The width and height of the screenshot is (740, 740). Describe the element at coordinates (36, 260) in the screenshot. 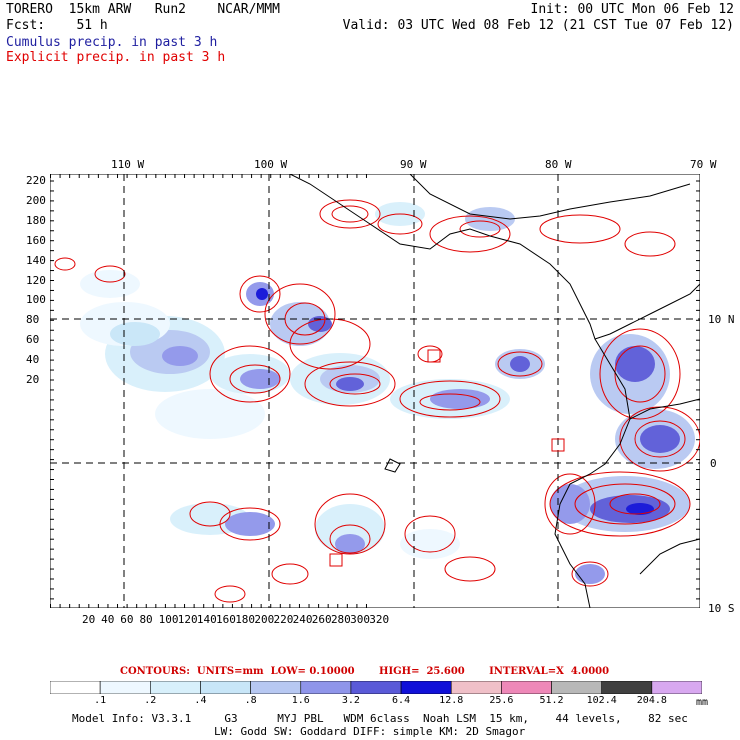

I see `y-tick-label: 140` at that location.